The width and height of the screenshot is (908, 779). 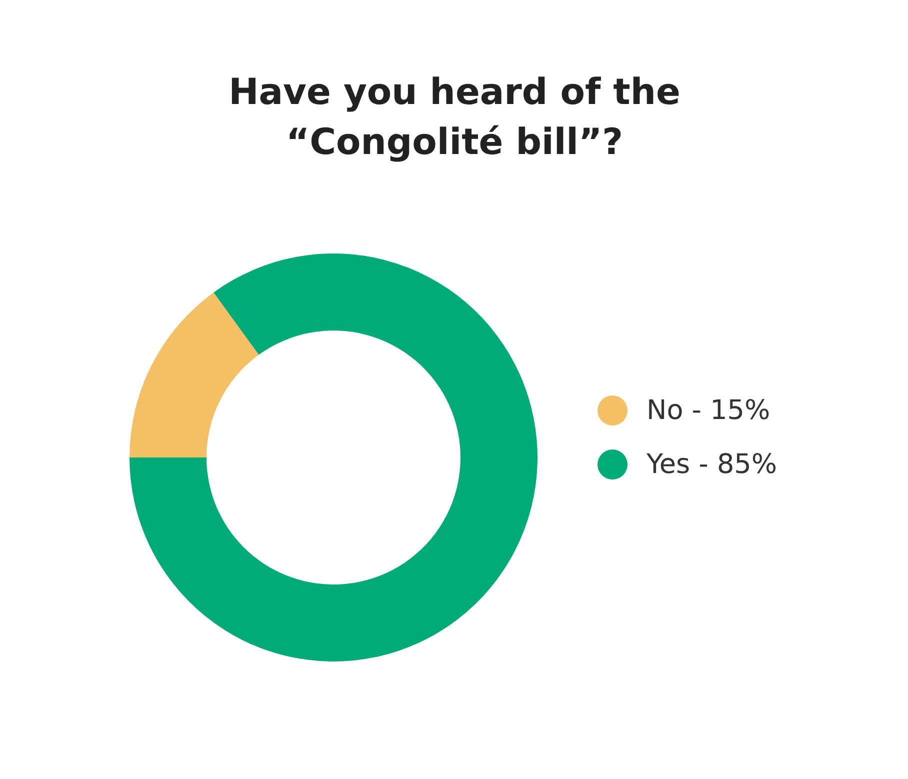 I want to click on legend-label: Yes - 85%, so click(x=712, y=464).